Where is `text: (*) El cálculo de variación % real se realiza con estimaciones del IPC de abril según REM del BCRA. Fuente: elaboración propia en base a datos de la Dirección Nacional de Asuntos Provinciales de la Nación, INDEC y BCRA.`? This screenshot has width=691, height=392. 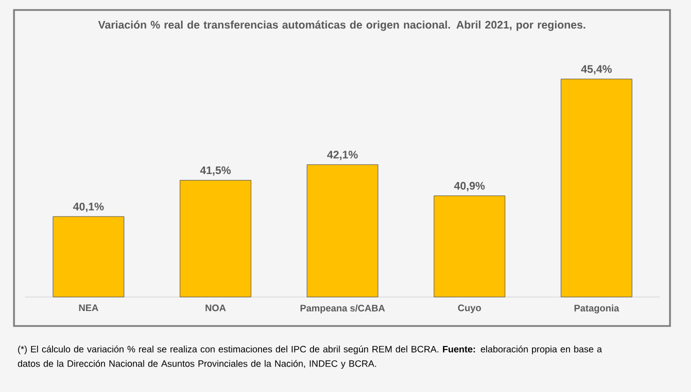 text: (*) El cálculo de variación % real se realiza con estimaciones del IPC de abril según REM del BCRA. Fuente: elaboración propia en base a datos de la Dirección Nacional de Asuntos Provinciales de la Nación, INDEC y BCRA. is located at coordinates (310, 357).